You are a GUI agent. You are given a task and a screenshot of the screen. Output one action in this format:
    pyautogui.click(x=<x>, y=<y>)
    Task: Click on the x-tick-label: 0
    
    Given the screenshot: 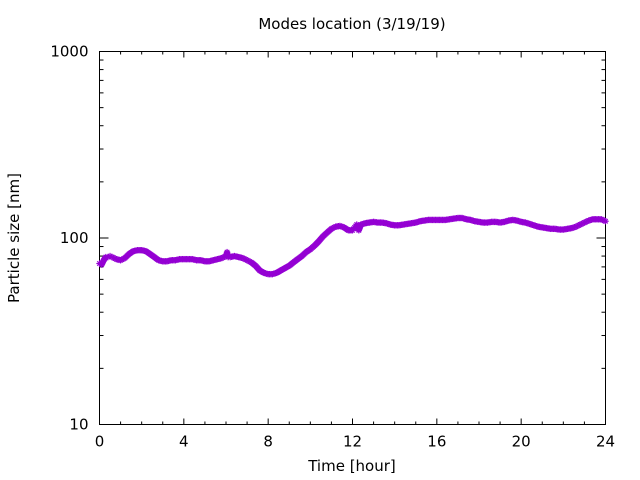 What is the action you would take?
    pyautogui.click(x=100, y=442)
    